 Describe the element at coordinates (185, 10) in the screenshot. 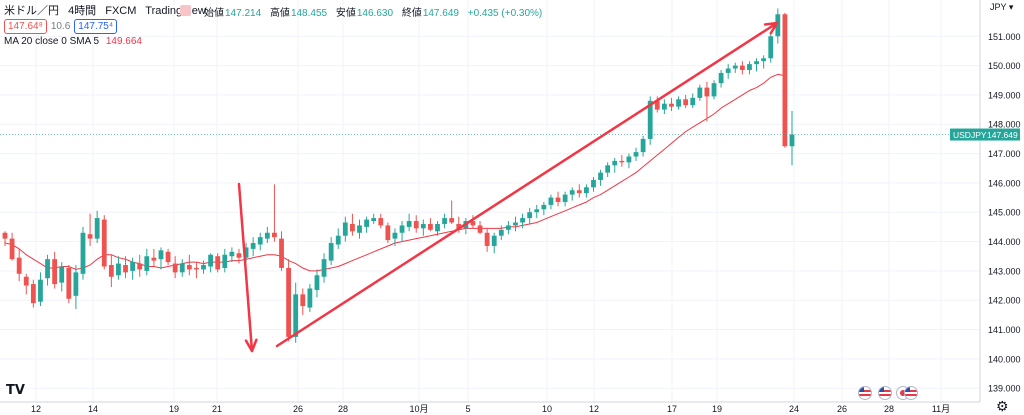

I see `chart-status-indicator` at that location.